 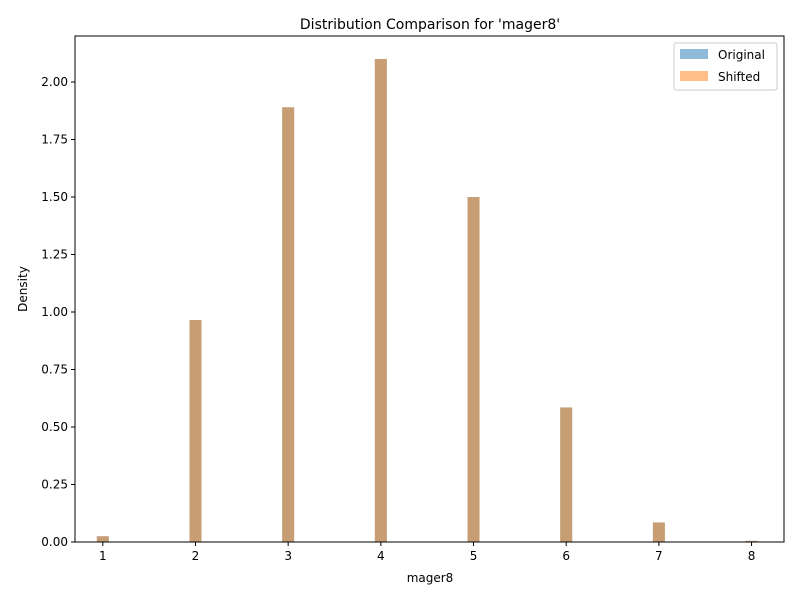 I want to click on y-axis-ticks: 0.00 0.25 0.50 0.75 1.00 1.25 1.50 1.75 2.00, so click(x=58, y=312).